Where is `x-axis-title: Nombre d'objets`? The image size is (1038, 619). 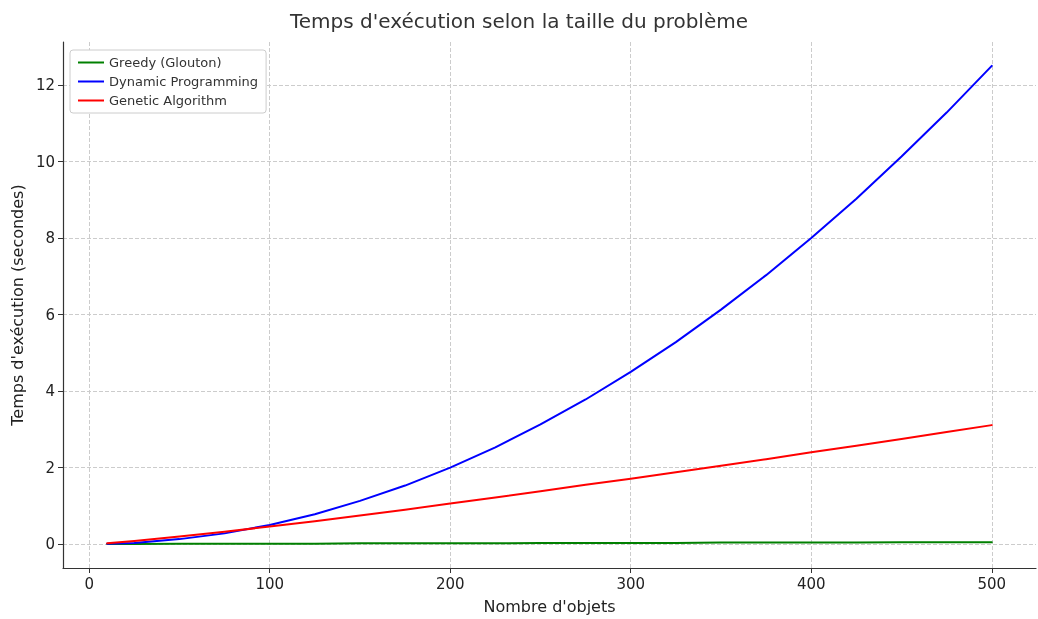
x-axis-title: Nombre d'objets is located at coordinates (549, 606).